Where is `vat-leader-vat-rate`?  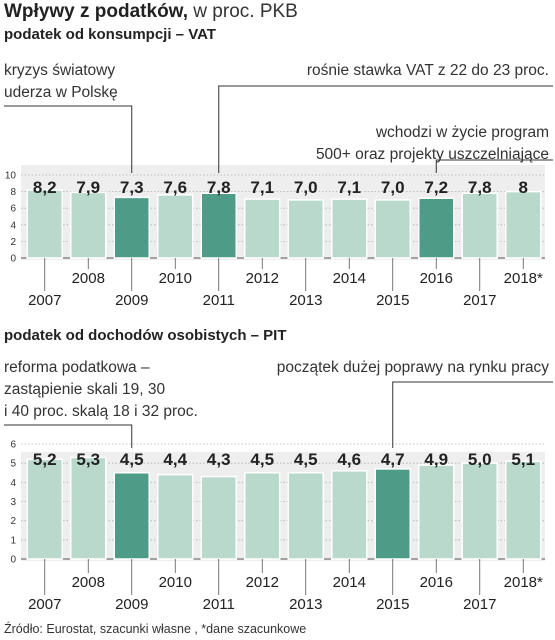 vat-leader-vat-rate is located at coordinates (385, 129).